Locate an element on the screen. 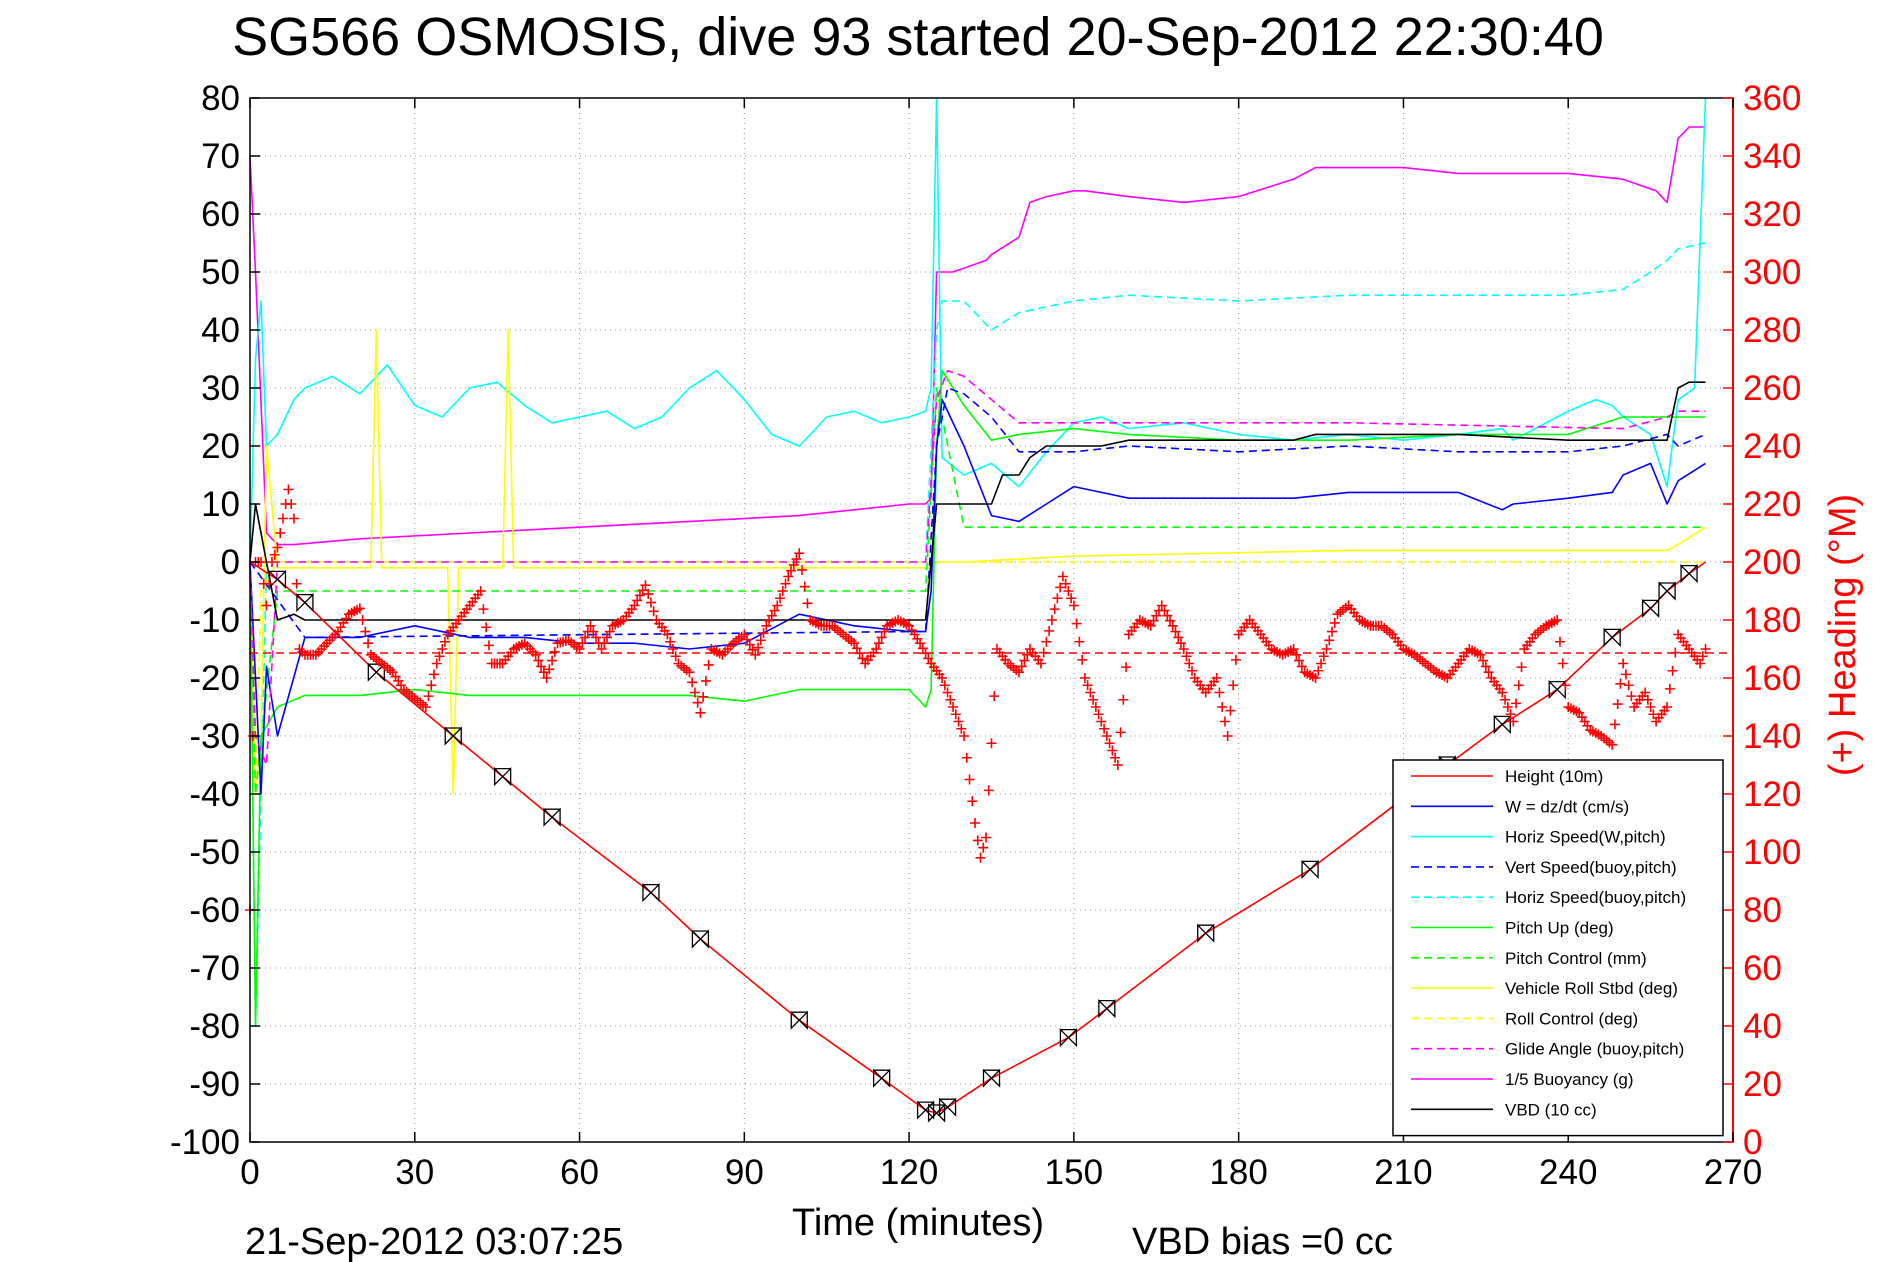 This screenshot has height=1262, width=1891. y-tick-label-right: 220 is located at coordinates (1772, 504).